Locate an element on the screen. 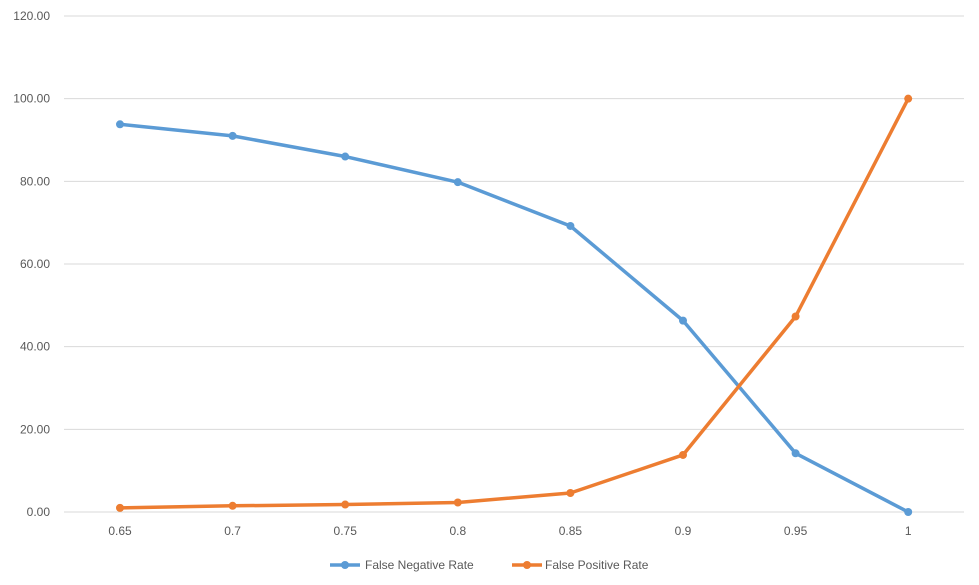  y-tick-label: 20.00 is located at coordinates (35, 429).